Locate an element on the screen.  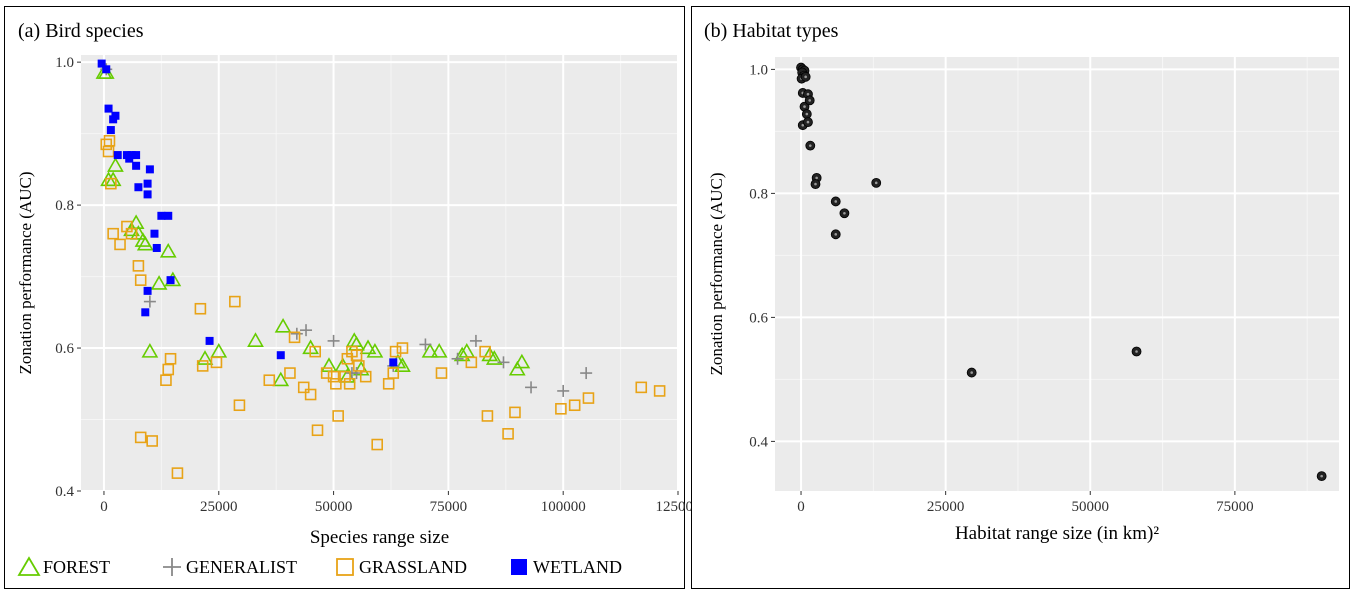
y-tick-label: 0.6 is located at coordinates (64, 349).